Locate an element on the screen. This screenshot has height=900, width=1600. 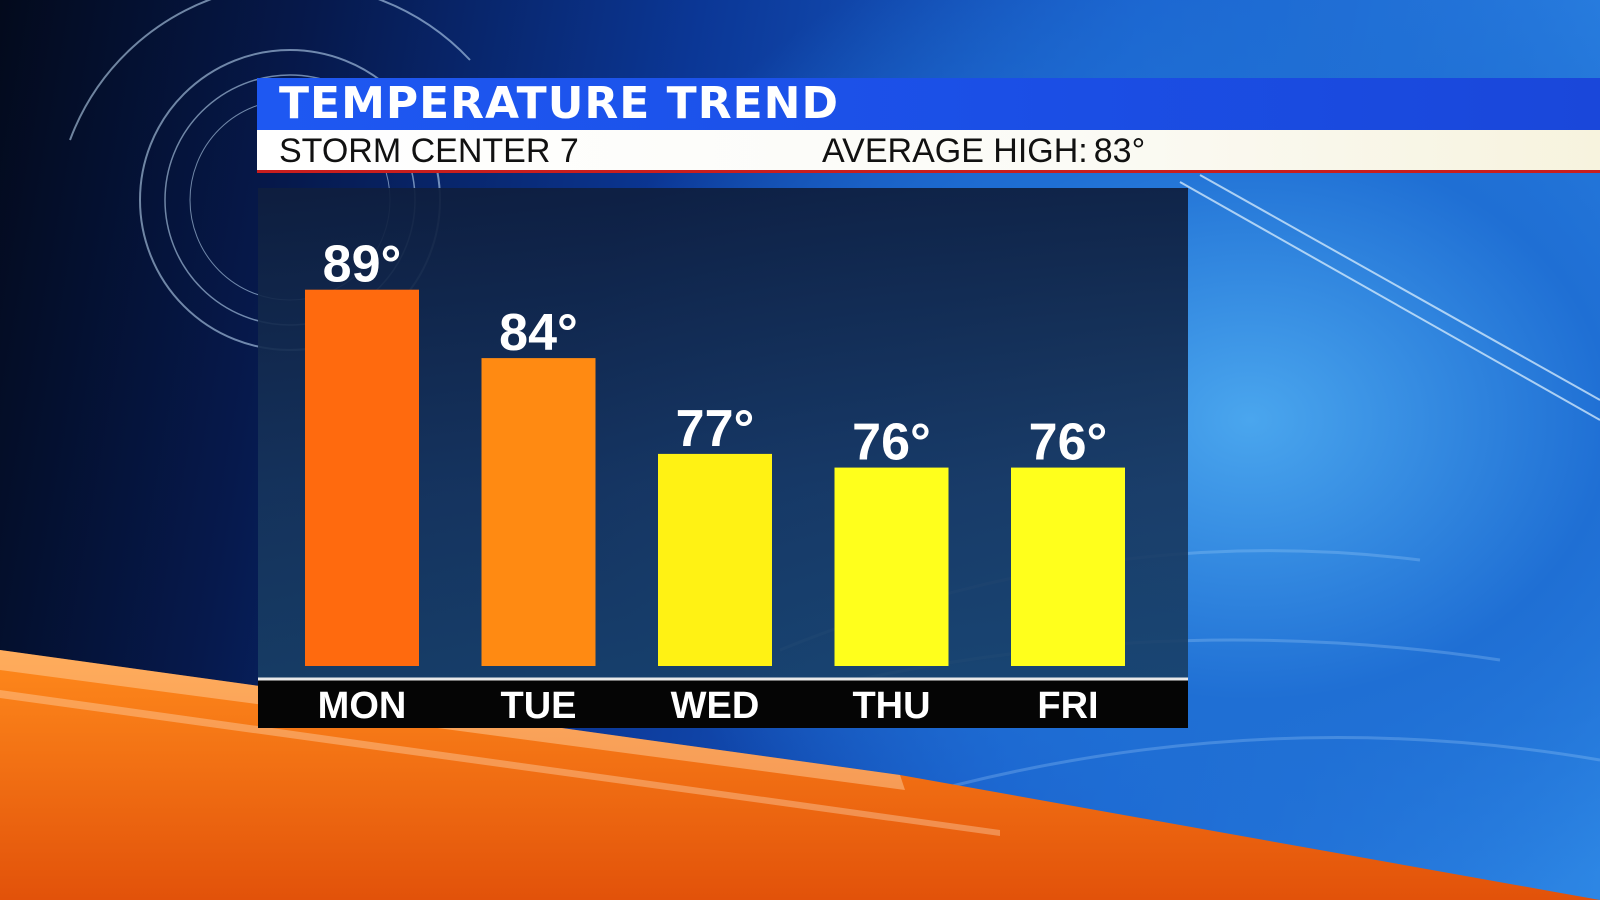
day-label-strip is located at coordinates (723, 703).